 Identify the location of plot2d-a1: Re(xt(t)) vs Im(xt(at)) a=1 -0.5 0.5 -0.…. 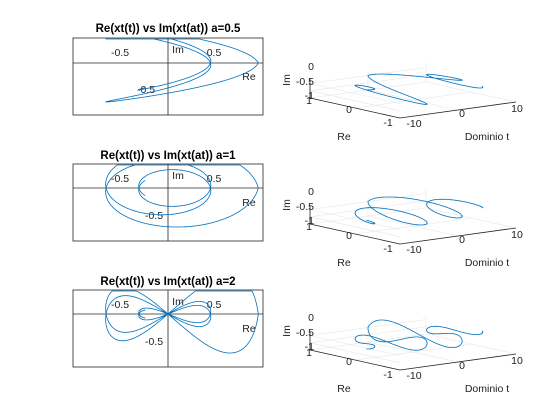
(168, 196).